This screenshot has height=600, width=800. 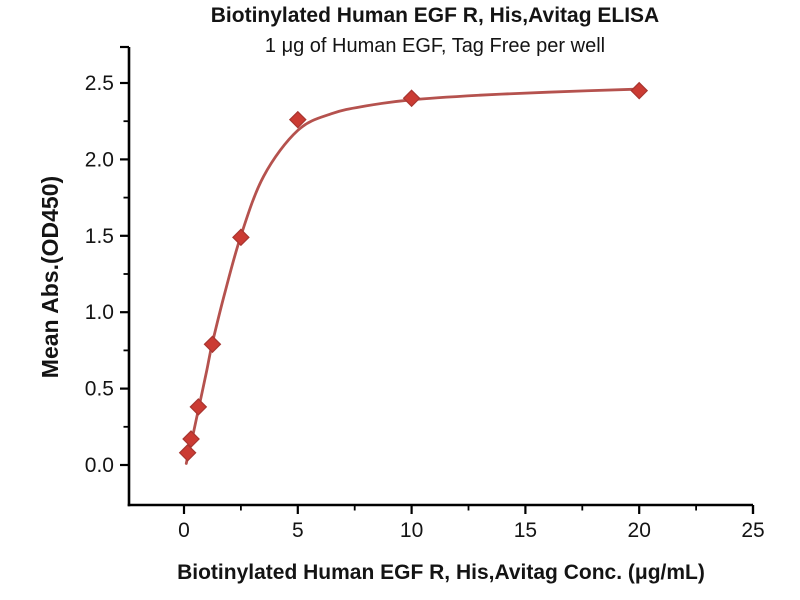 I want to click on y-tick-label: 2.0, so click(x=99, y=159).